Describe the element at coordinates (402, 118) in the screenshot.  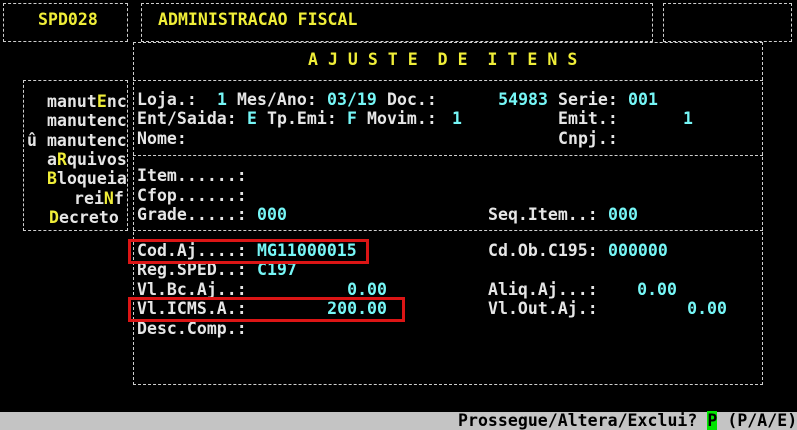
I see `field-label-movim: Movim.:` at that location.